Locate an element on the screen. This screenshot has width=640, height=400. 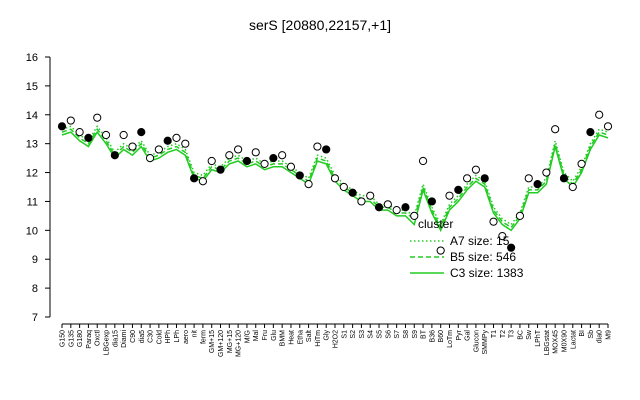
x-tick-label: B60 is located at coordinates (441, 336).